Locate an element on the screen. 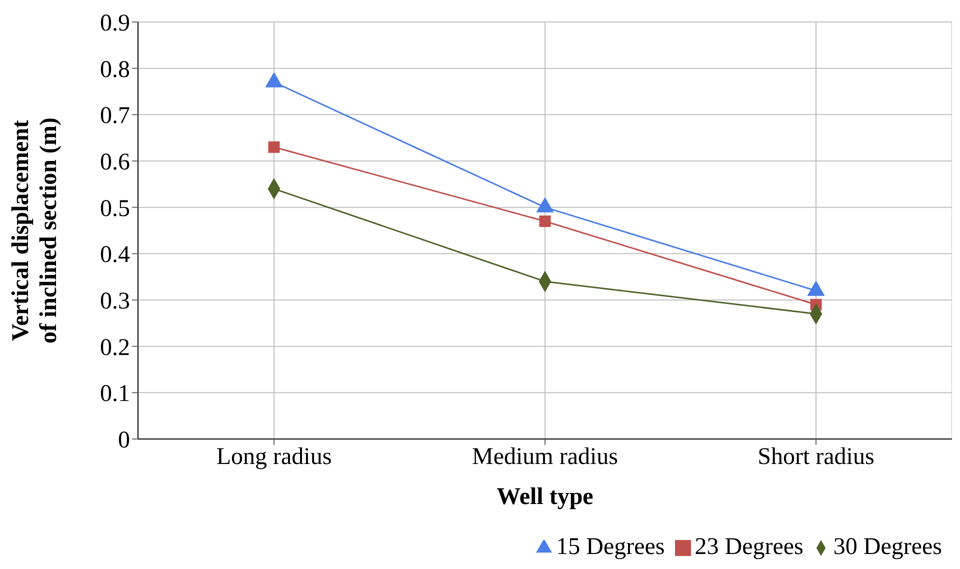 The image size is (960, 569). y-axis-title: Vertical displacement of inclined section (m) is located at coordinates (35, 231).